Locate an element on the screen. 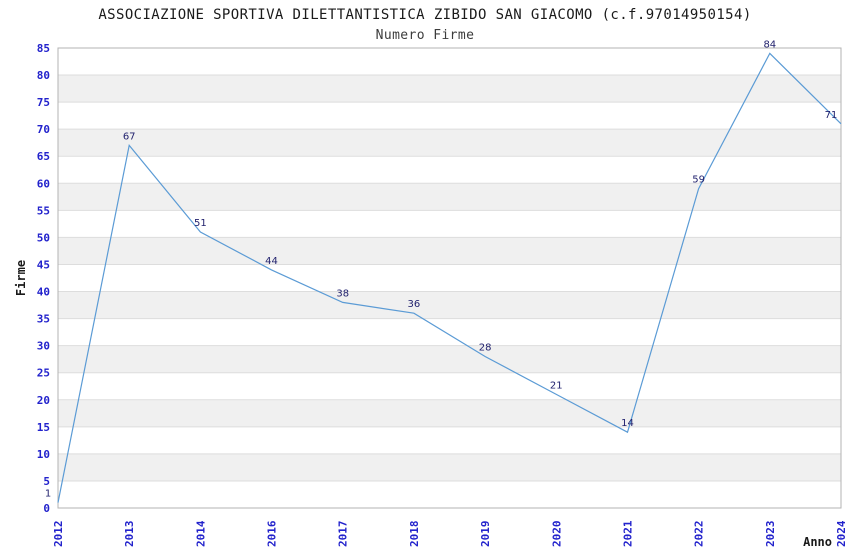  data-point-label: 14 is located at coordinates (627, 423).